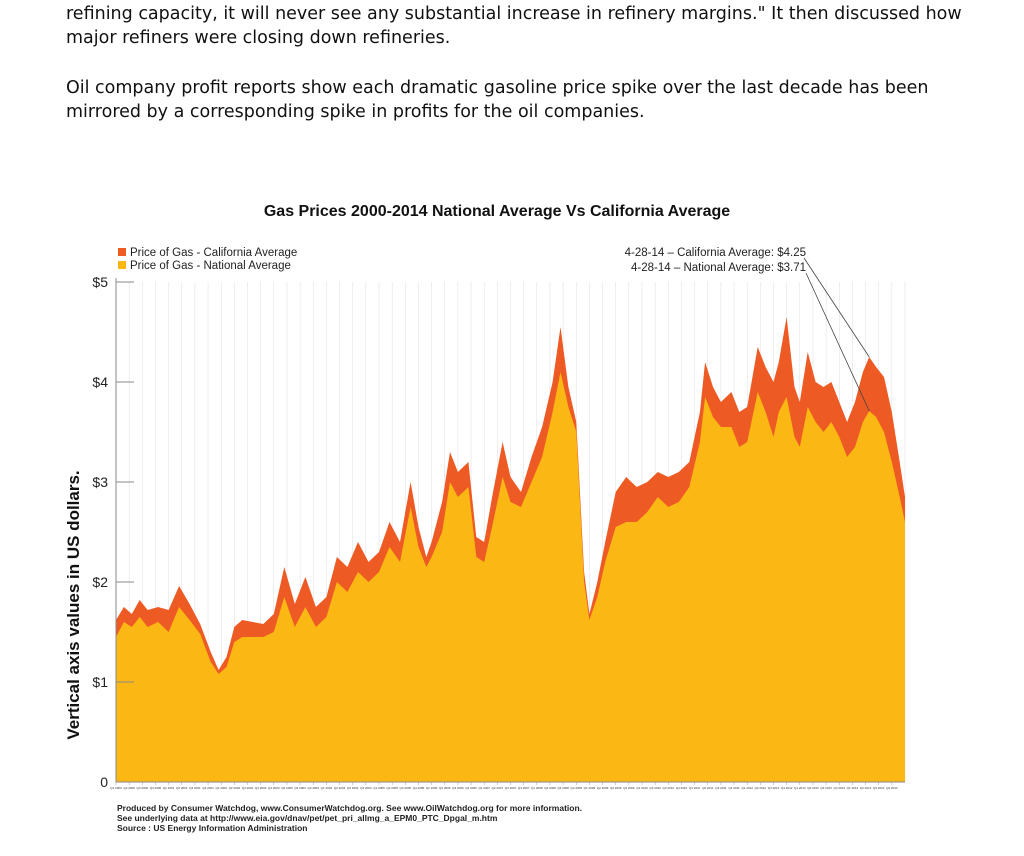 This screenshot has height=856, width=1024. What do you see at coordinates (129, 788) in the screenshot?
I see `x-tick-label: Q2 2000` at bounding box center [129, 788].